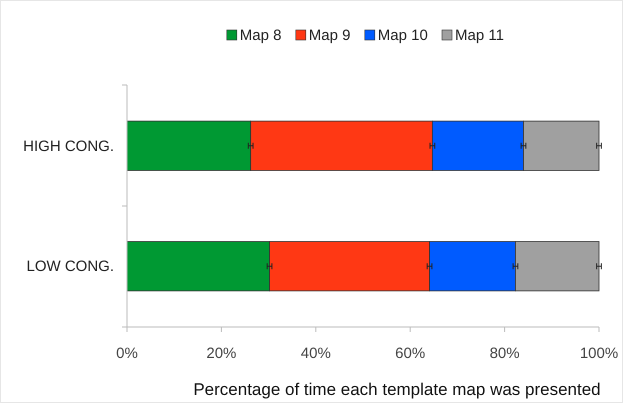 This screenshot has width=623, height=403. What do you see at coordinates (329, 35) in the screenshot?
I see `legend-label: Map 9` at bounding box center [329, 35].